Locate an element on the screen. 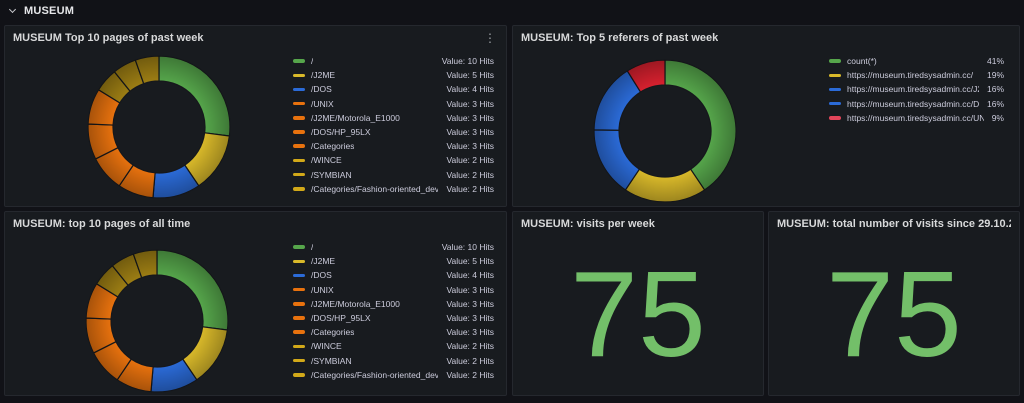  panel-visits-per-week: MUSEUM: visits per week 75 is located at coordinates (638, 303).